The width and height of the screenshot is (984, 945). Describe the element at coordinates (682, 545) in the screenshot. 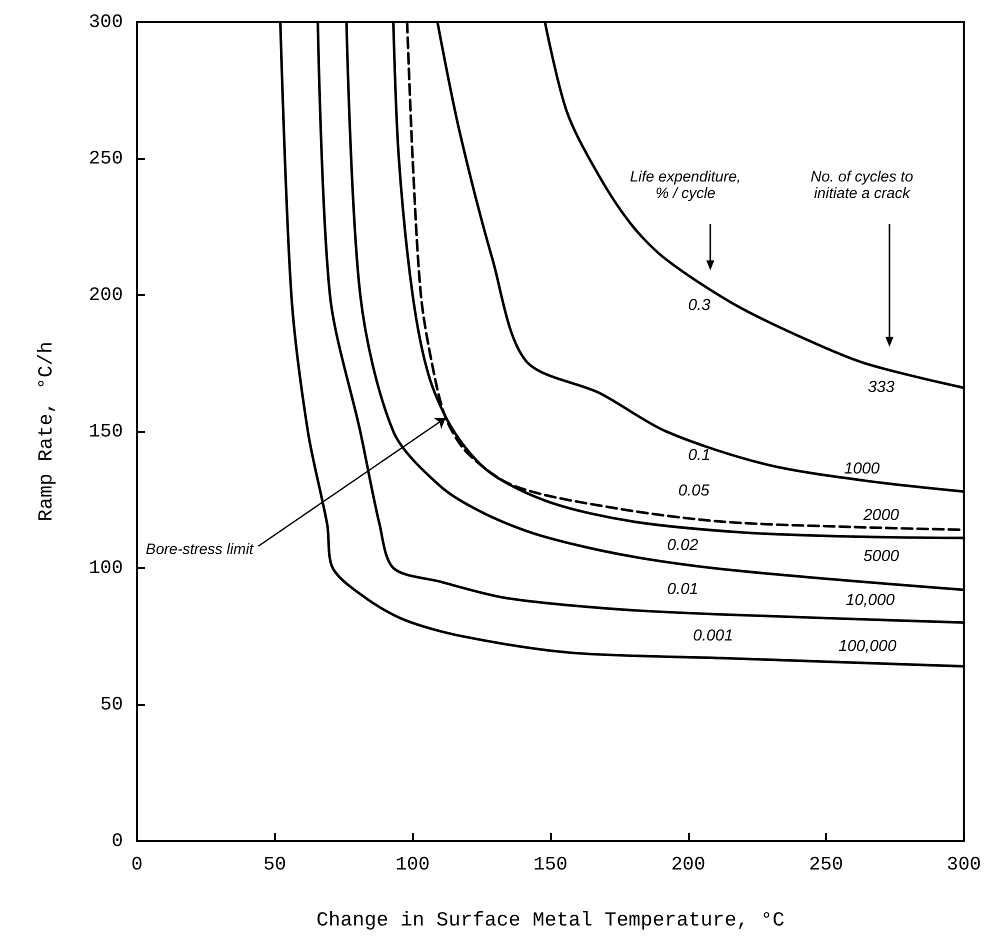

I see `annotation: 0.02` at that location.